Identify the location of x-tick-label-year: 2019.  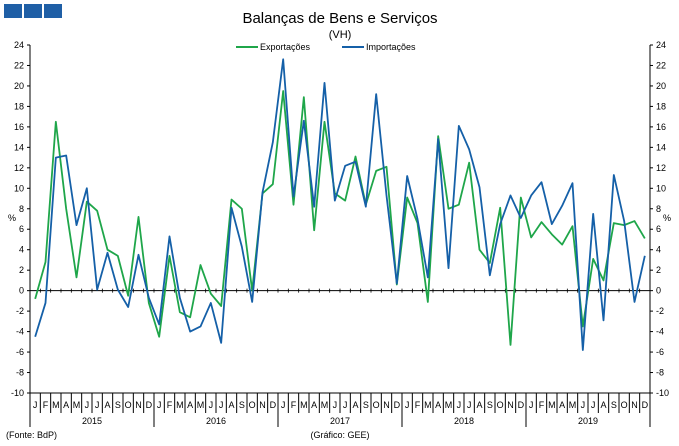
(588, 421).